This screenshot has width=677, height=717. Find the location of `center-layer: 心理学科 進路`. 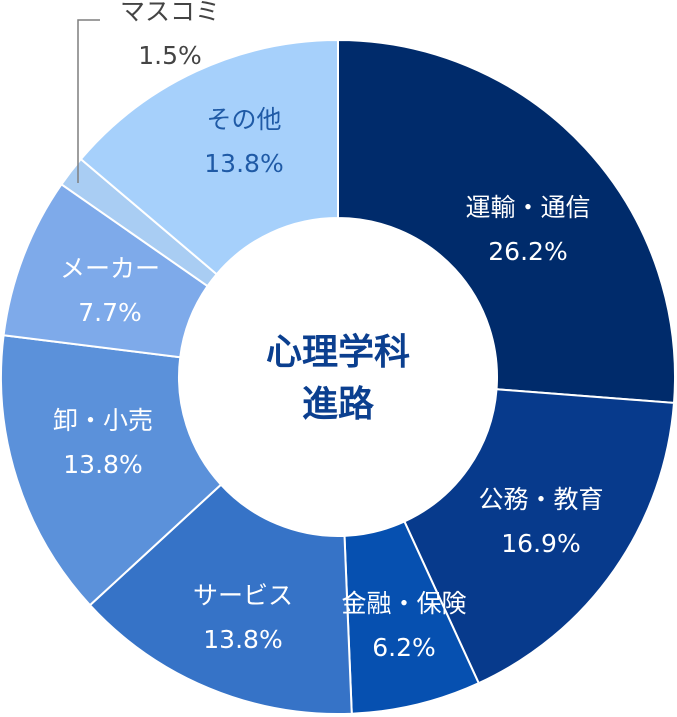

center-layer: 心理学科 進路 is located at coordinates (338, 378).